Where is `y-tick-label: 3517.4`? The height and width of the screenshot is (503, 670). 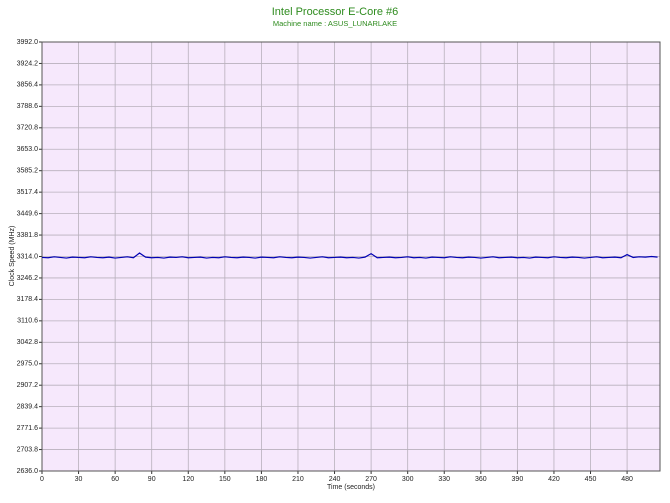
y-tick-label: 3517.4 is located at coordinates (28, 192).